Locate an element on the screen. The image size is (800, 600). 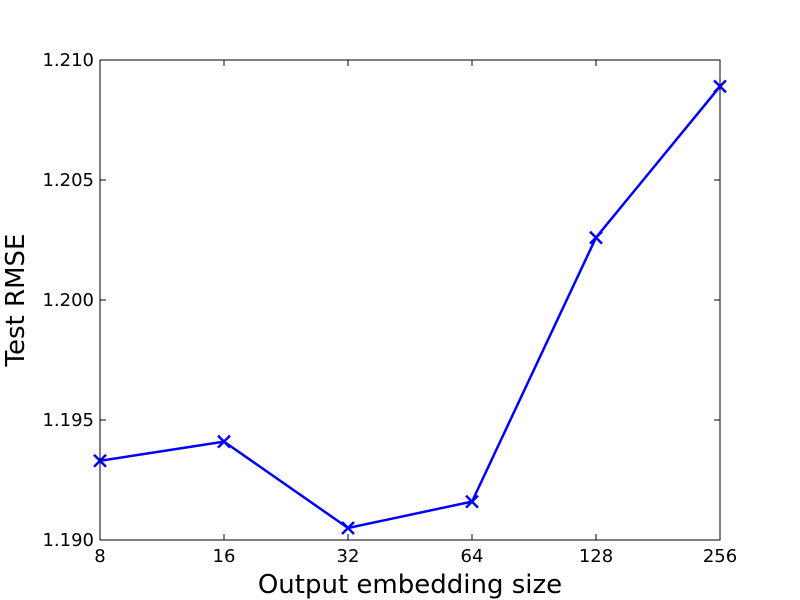
y-tick-label: 1.200 is located at coordinates (68, 300).